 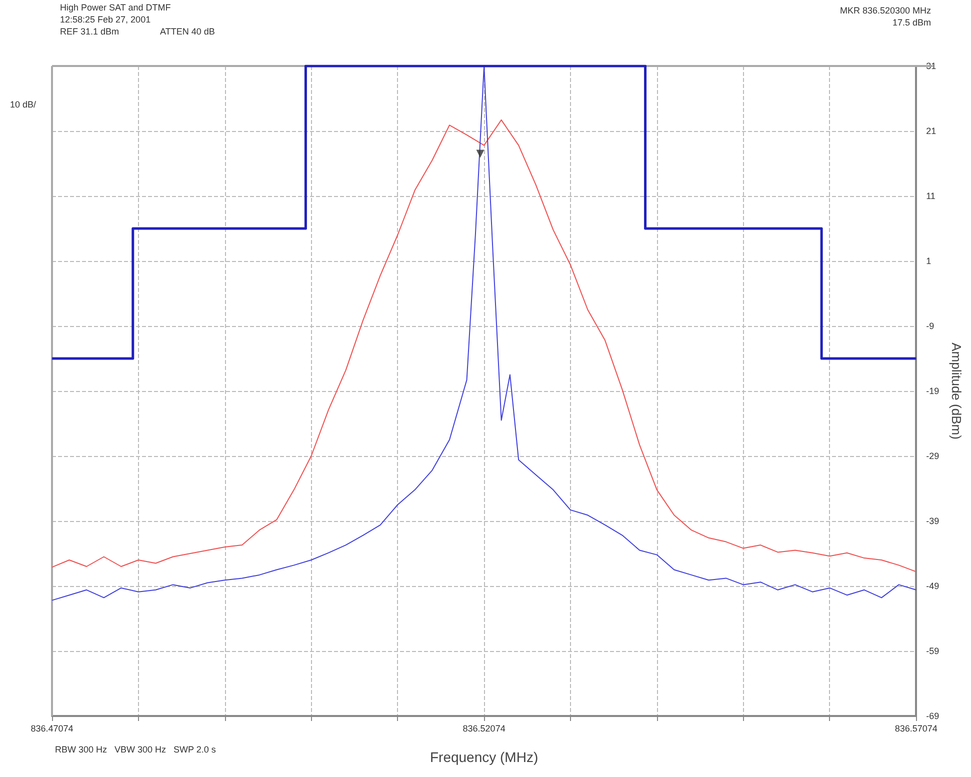 What do you see at coordinates (484, 757) in the screenshot?
I see `x-axis-title: Frequency (MHz)` at bounding box center [484, 757].